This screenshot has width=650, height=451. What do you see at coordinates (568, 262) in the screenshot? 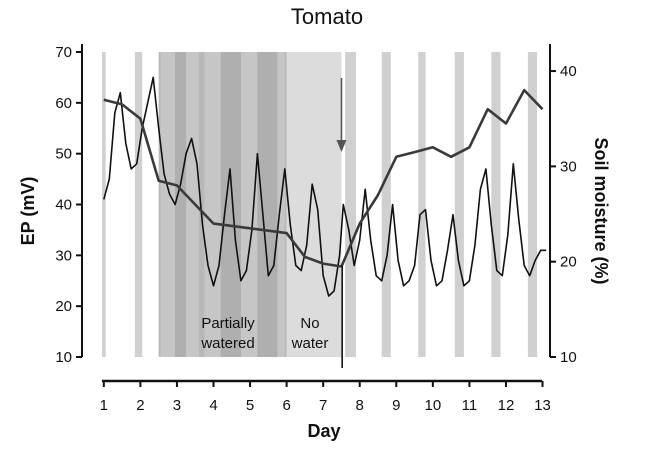
I see `y2-tick-label: 20` at bounding box center [568, 262].